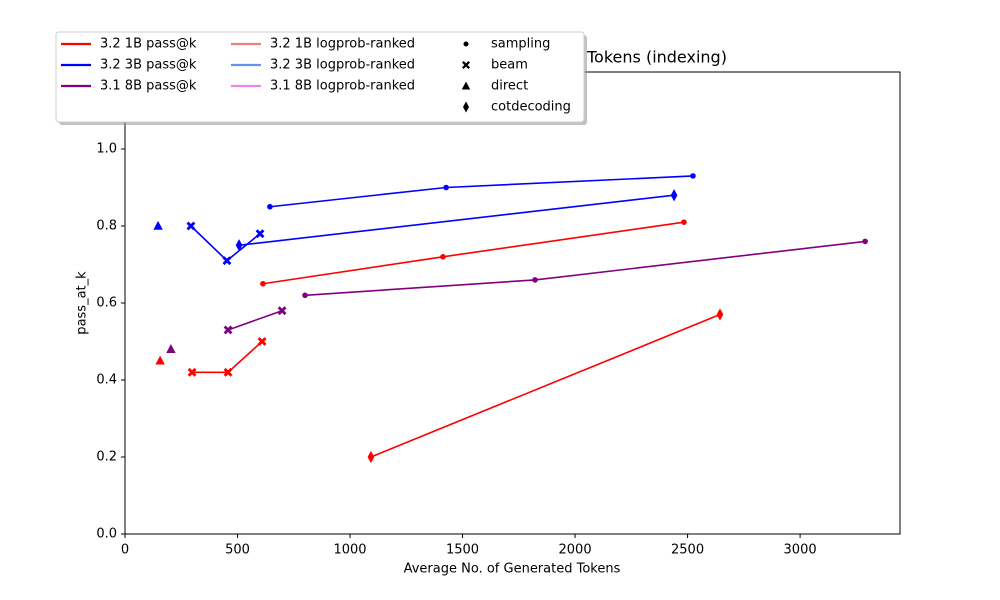 The width and height of the screenshot is (1000, 600). Describe the element at coordinates (106, 380) in the screenshot. I see `y-tick-label: 0.4` at that location.